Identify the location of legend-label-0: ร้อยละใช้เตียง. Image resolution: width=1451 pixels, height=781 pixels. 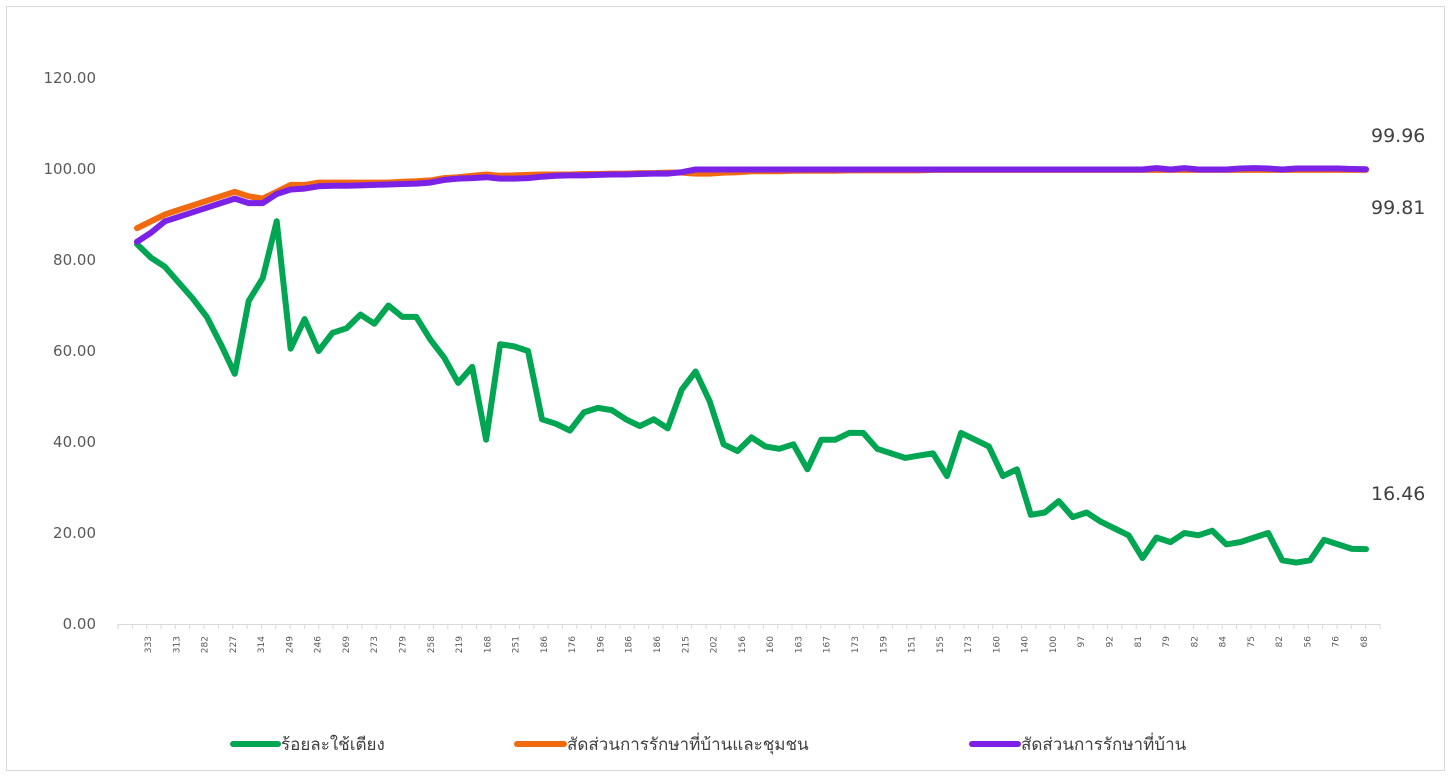
(333, 744).